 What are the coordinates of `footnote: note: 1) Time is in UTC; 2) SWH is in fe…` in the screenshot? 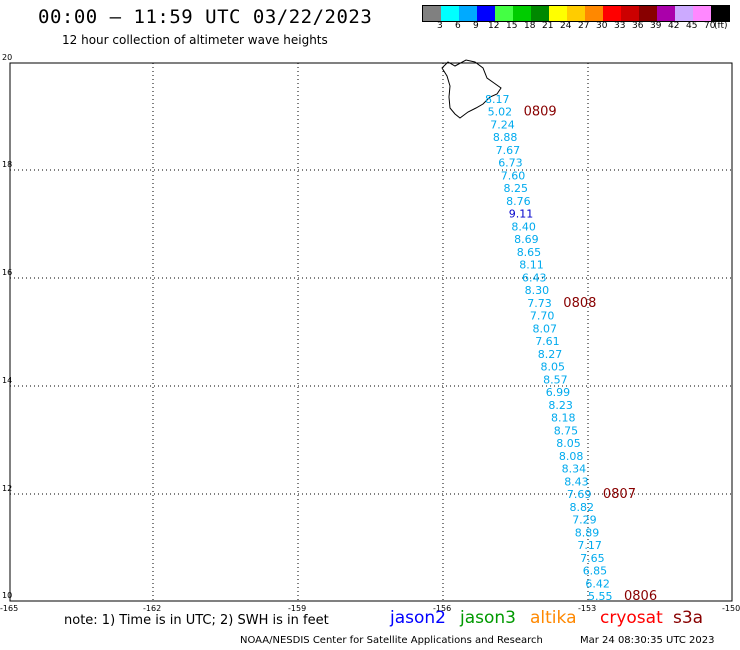 It's located at (196, 620).